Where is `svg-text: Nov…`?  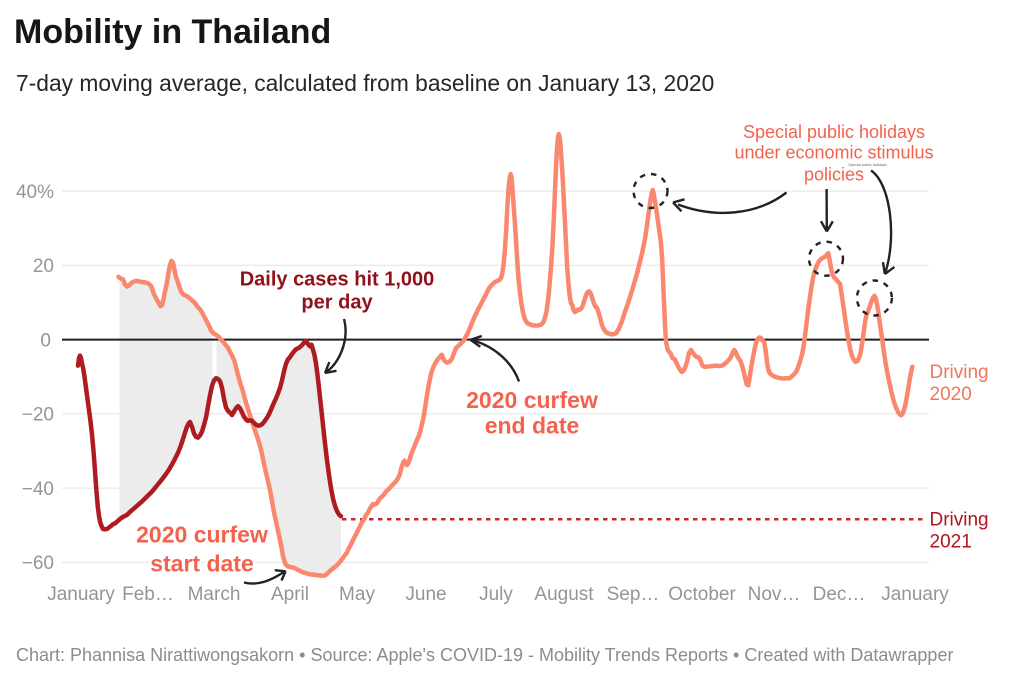
svg-text: Nov… is located at coordinates (774, 594).